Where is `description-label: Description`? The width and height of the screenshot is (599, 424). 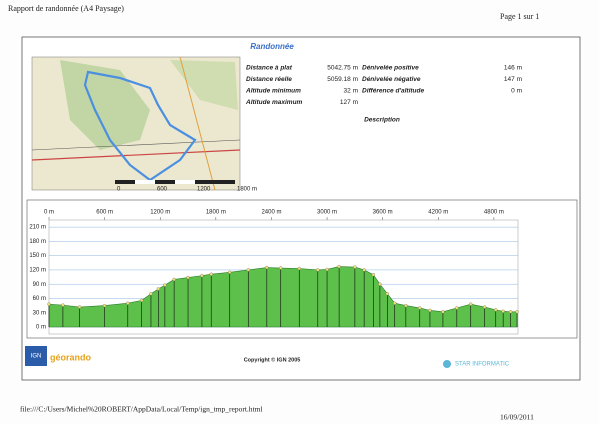
description-label: Description is located at coordinates (382, 120).